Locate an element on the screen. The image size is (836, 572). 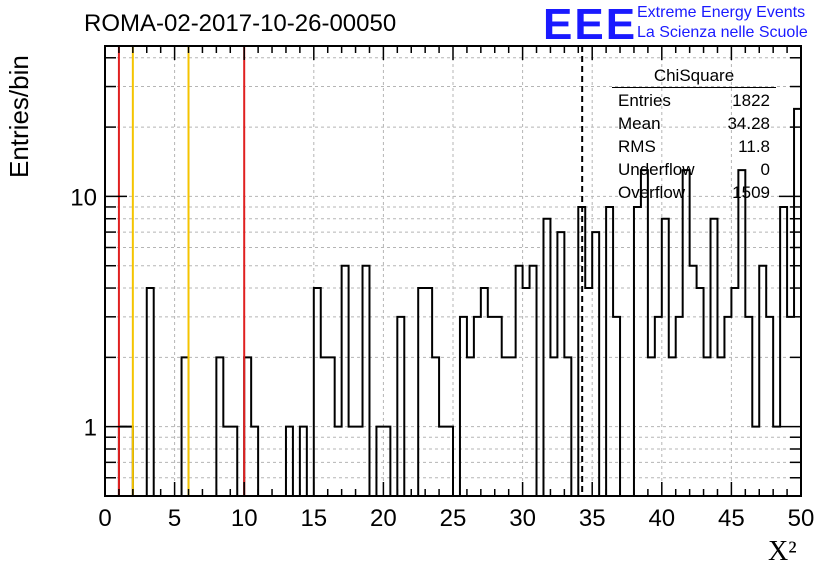
x-tick-label: 50 is located at coordinates (801, 518).